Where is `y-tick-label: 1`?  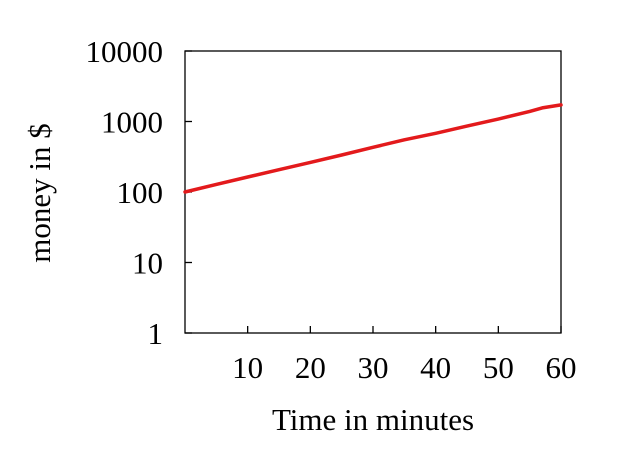 y-tick-label: 1 is located at coordinates (156, 333).